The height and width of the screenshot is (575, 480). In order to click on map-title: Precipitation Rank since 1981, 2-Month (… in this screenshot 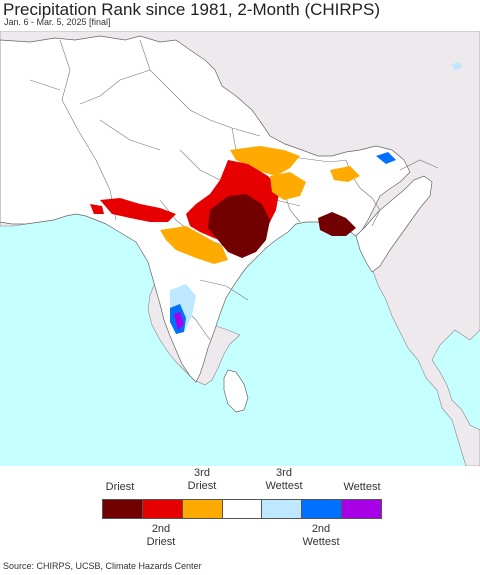, I will do `click(191, 9)`.